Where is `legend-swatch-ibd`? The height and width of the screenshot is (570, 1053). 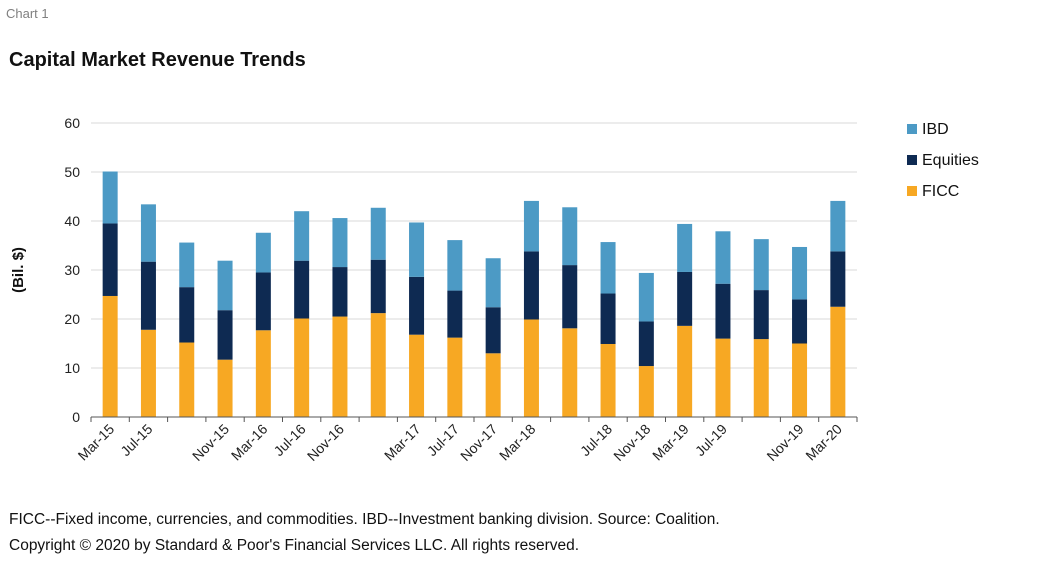
legend-swatch-ibd is located at coordinates (912, 129).